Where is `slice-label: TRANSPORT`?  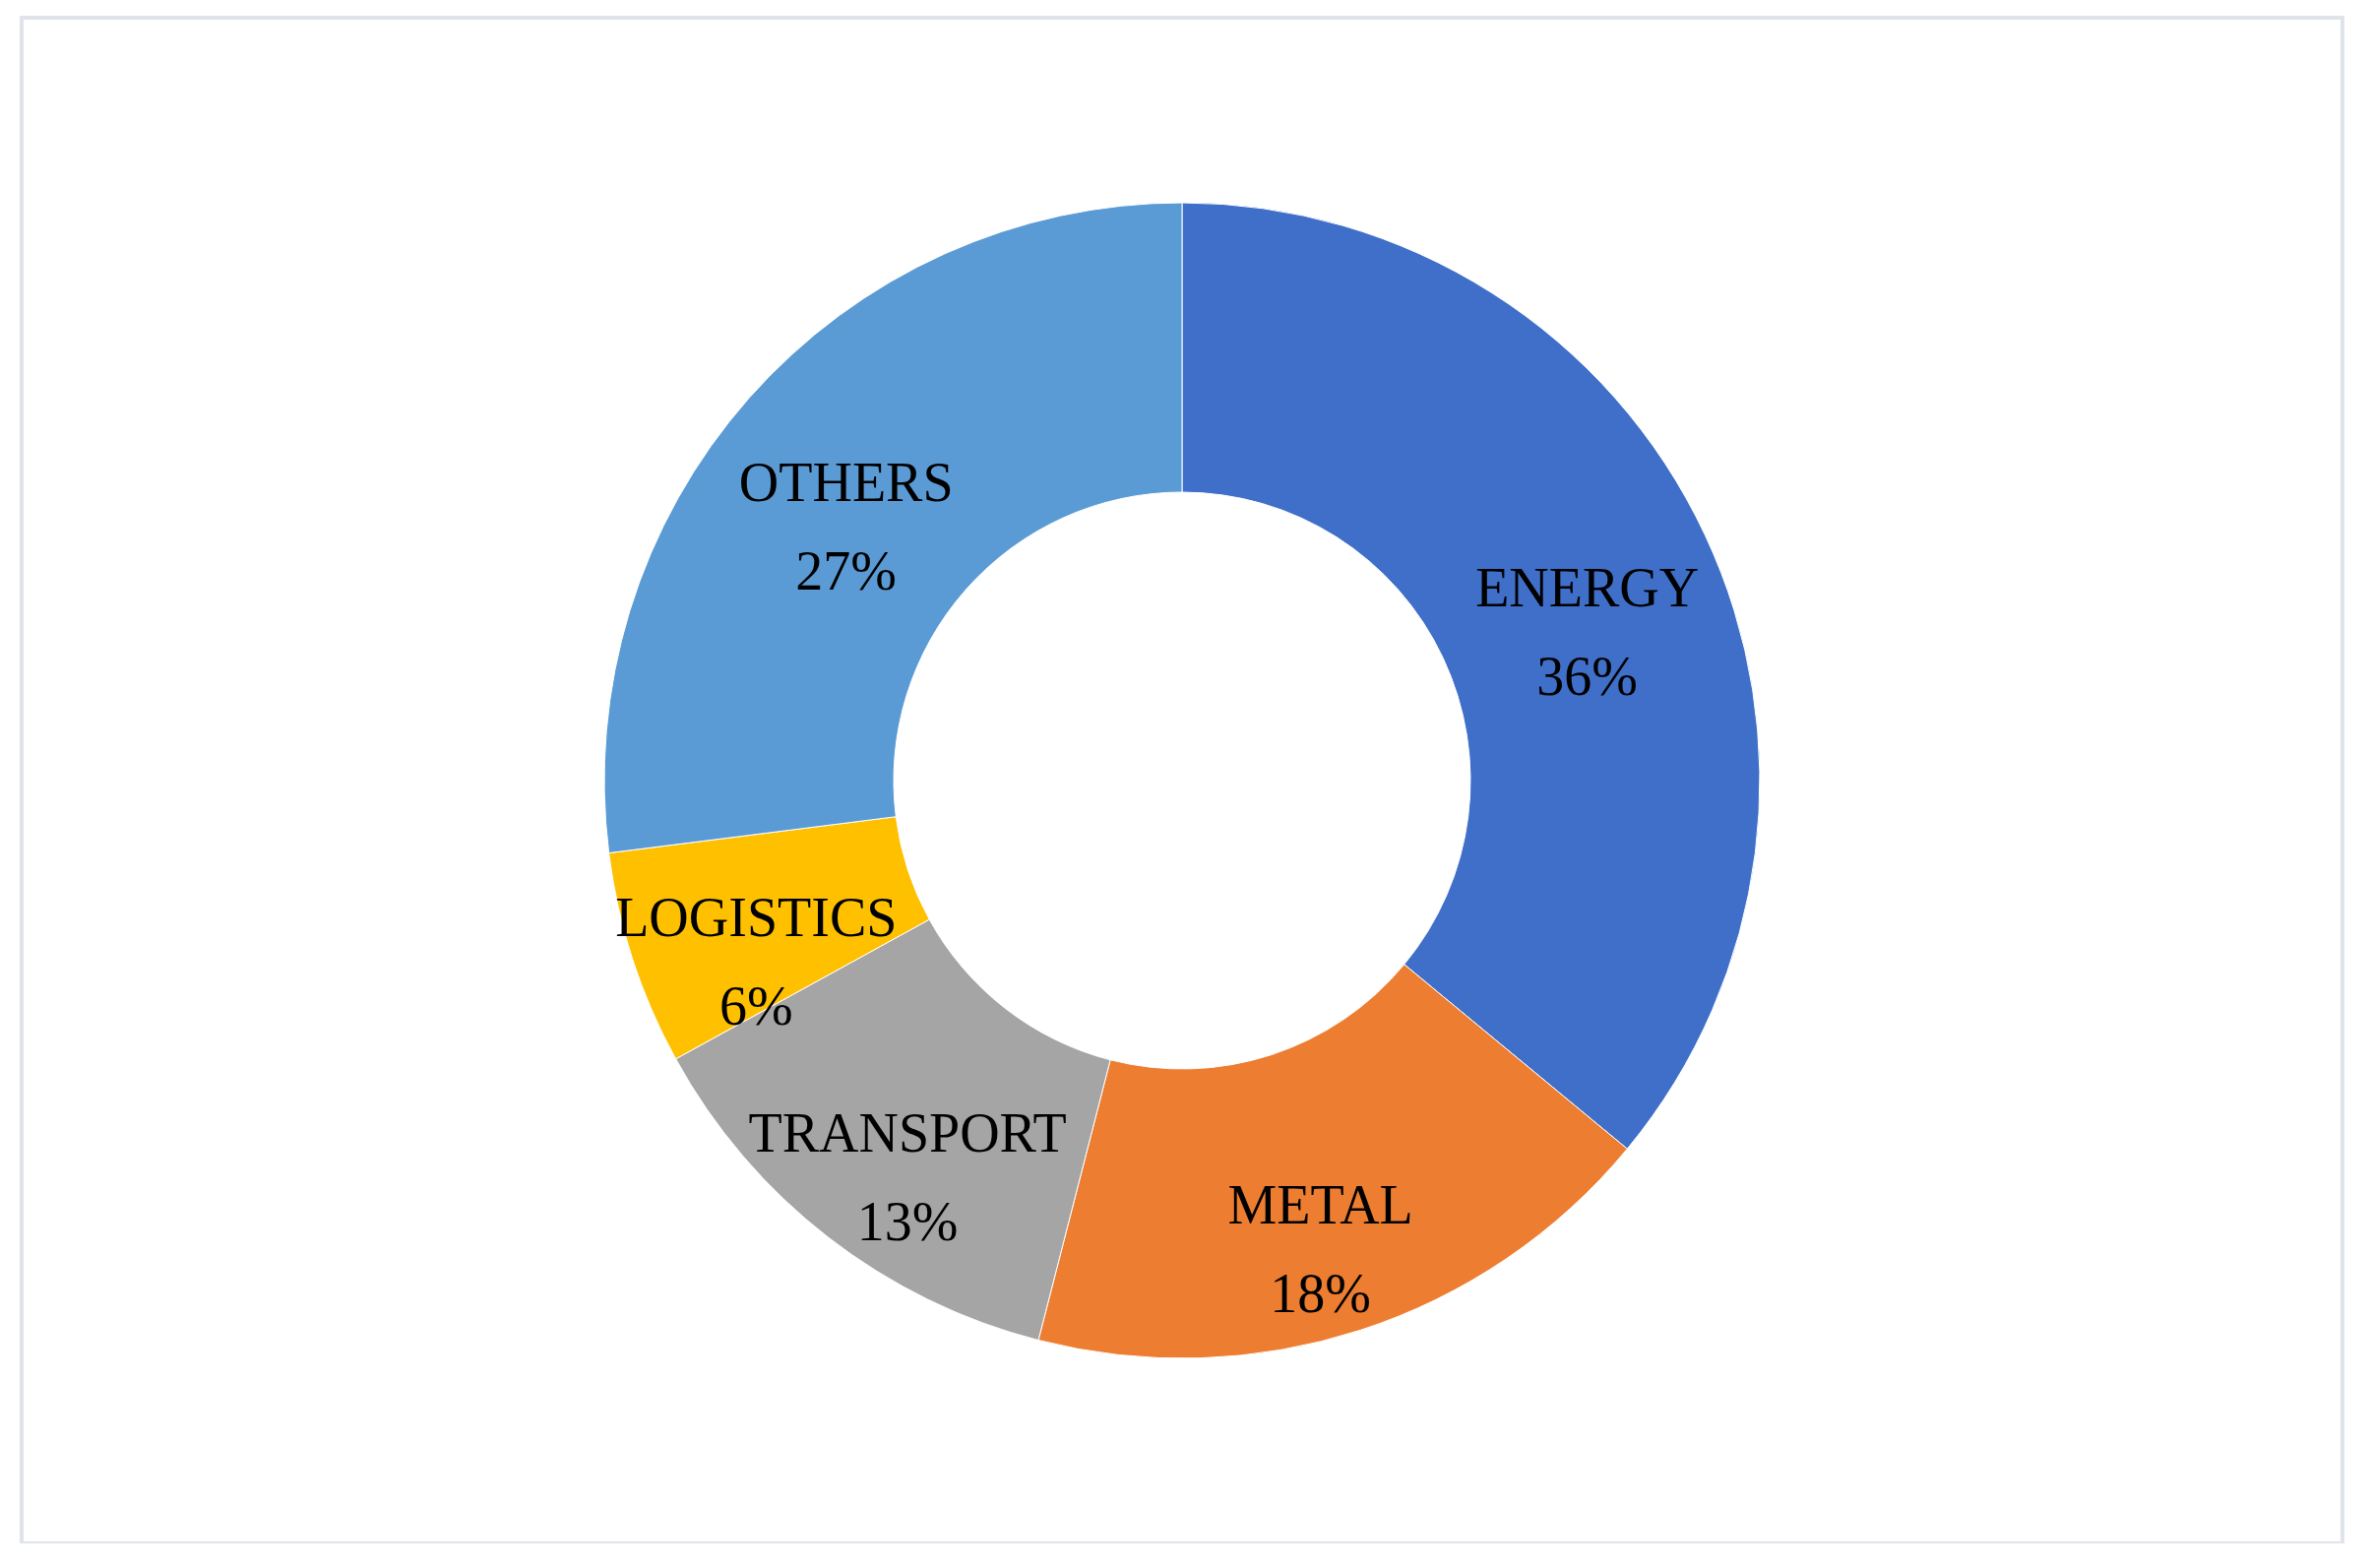 slice-label: TRANSPORT is located at coordinates (907, 1132).